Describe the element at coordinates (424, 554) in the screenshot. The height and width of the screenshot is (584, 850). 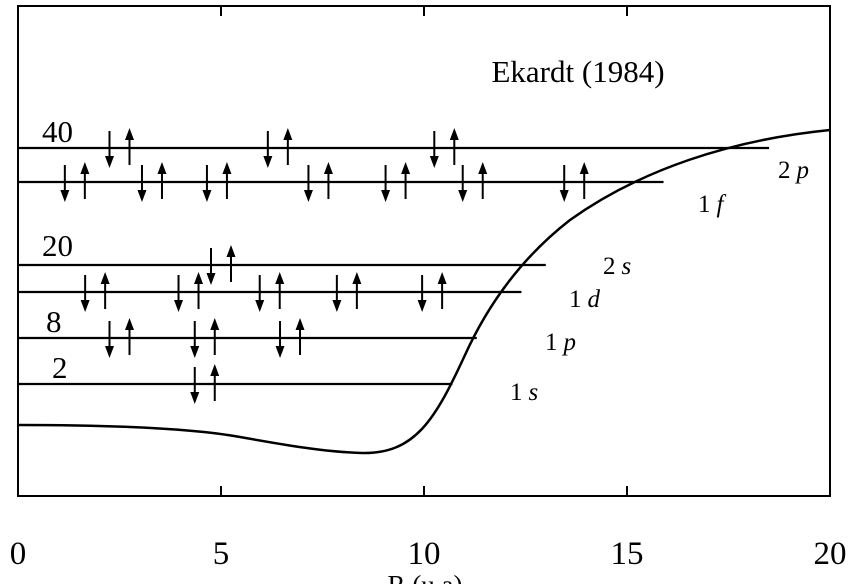
I see `x-tick-label: 10` at that location.